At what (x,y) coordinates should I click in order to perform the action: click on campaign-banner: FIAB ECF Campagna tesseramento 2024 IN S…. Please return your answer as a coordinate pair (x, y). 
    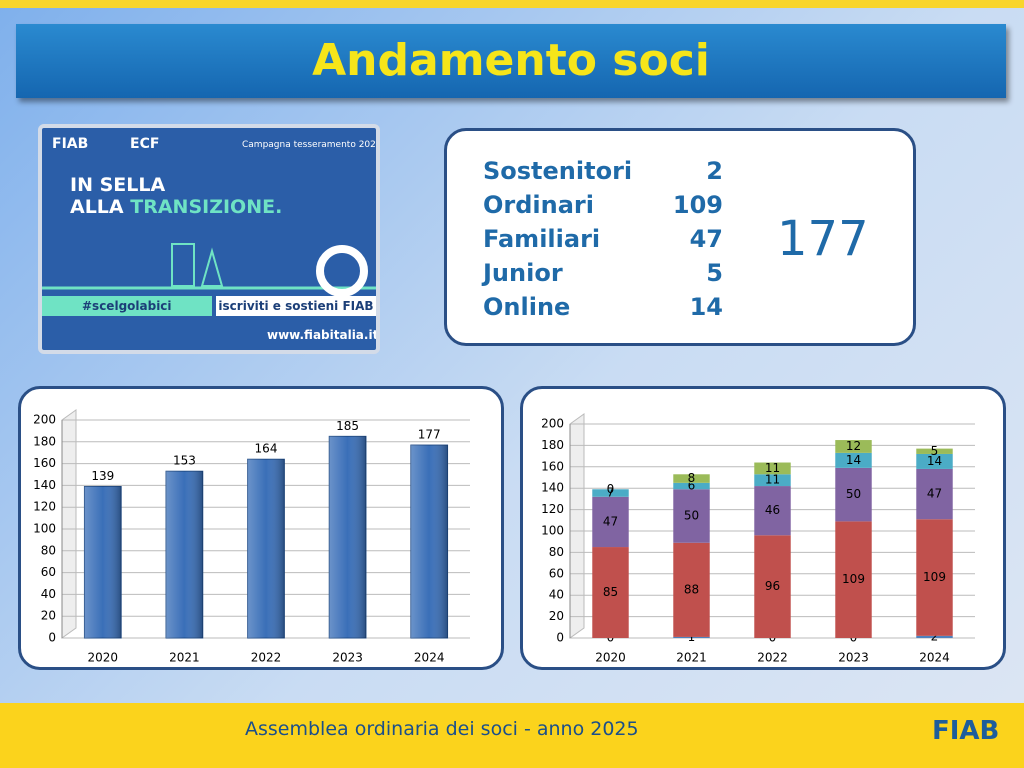
    Looking at the image, I should click on (209, 239).